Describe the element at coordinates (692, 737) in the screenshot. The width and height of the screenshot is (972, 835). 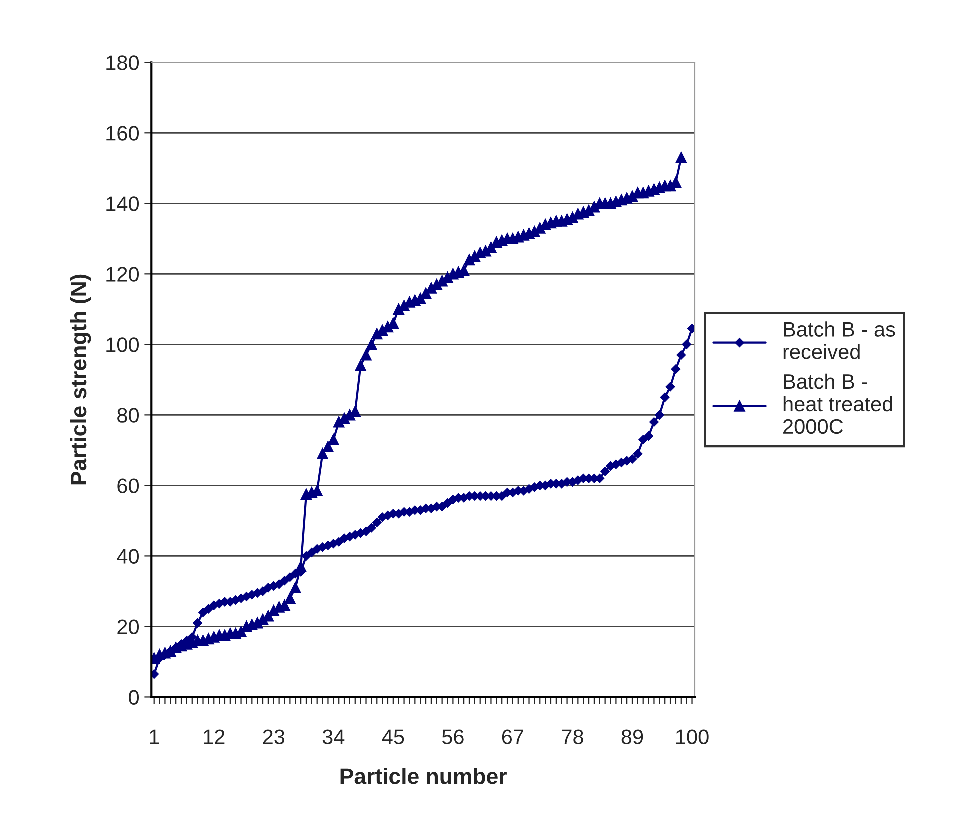
I see `x-tick-label: 100` at that location.